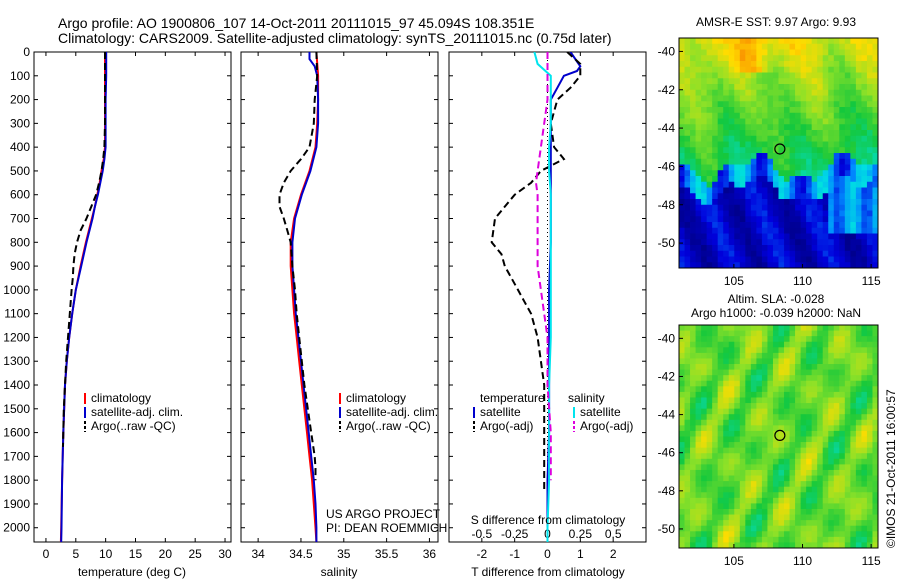  What do you see at coordinates (506, 426) in the screenshot?
I see `legend-label: Argo(-adj)` at bounding box center [506, 426].